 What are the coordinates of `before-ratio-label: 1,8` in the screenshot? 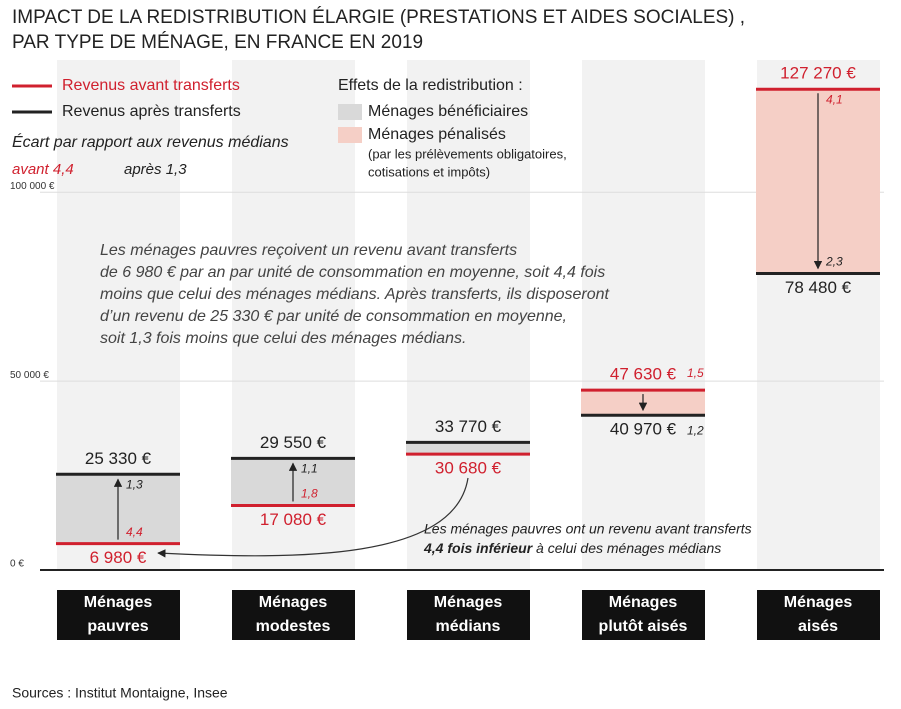 It's located at (309, 494).